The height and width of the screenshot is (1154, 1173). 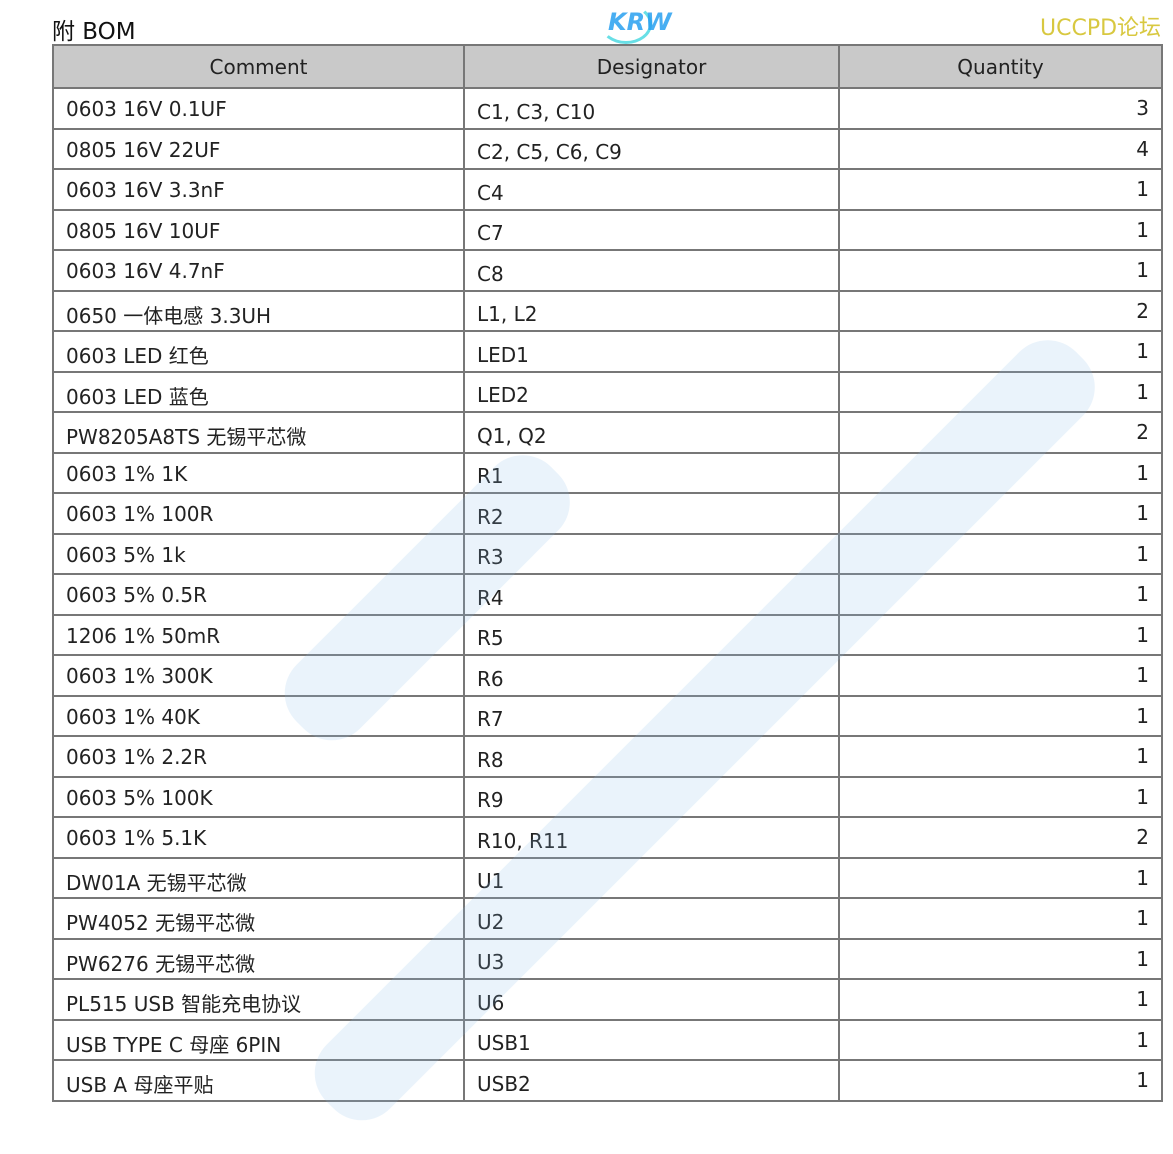 I want to click on table-row: 0805 16V 22UF C2, C5, C6, C9 4, so click(x=607, y=148).